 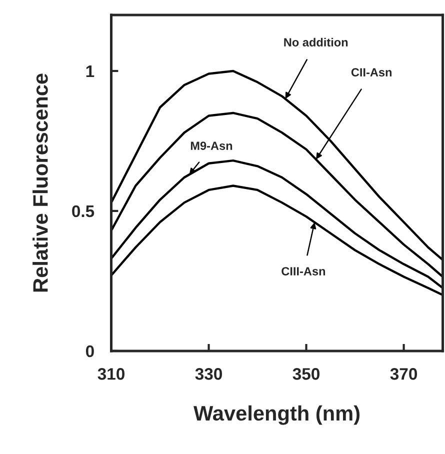 What do you see at coordinates (403, 374) in the screenshot?
I see `x-tick-label: 370` at bounding box center [403, 374].